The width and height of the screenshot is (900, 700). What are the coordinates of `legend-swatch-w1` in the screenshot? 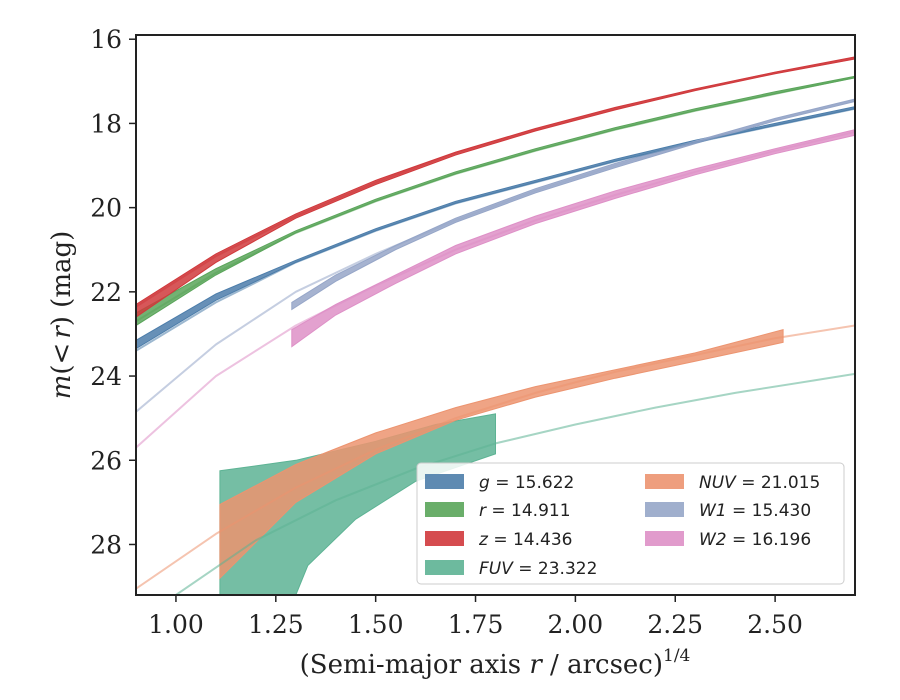 It's located at (664, 509).